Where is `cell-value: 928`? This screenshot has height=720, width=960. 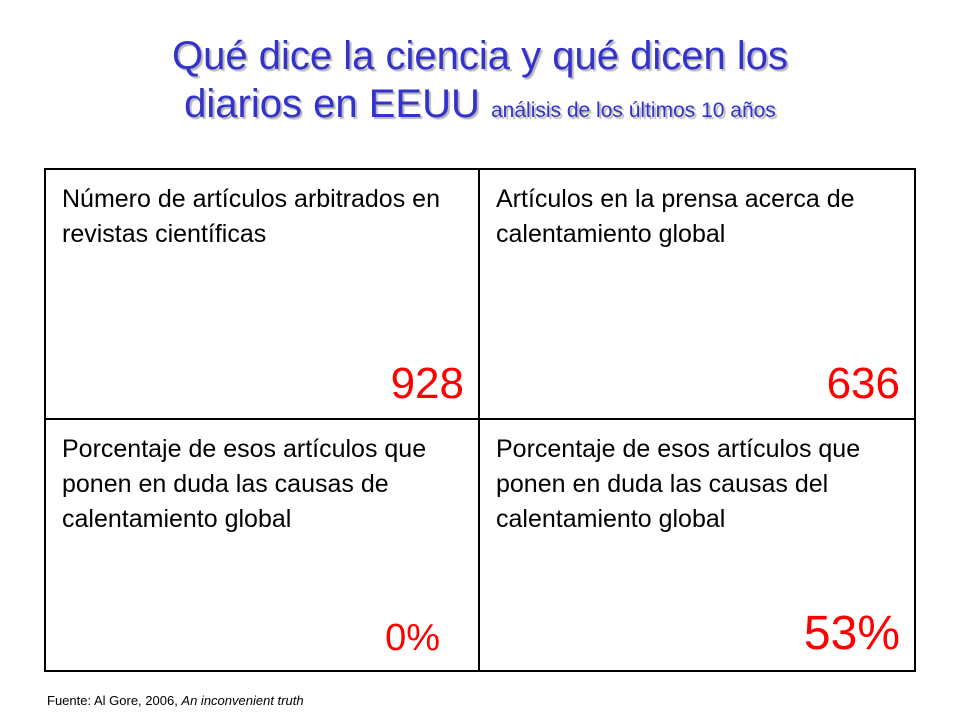
cell-value: 928 is located at coordinates (427, 383).